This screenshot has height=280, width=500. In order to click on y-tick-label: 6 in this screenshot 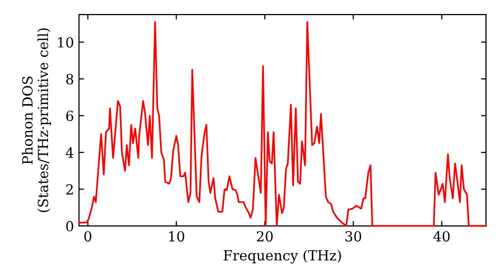, I will do `click(70, 116)`.